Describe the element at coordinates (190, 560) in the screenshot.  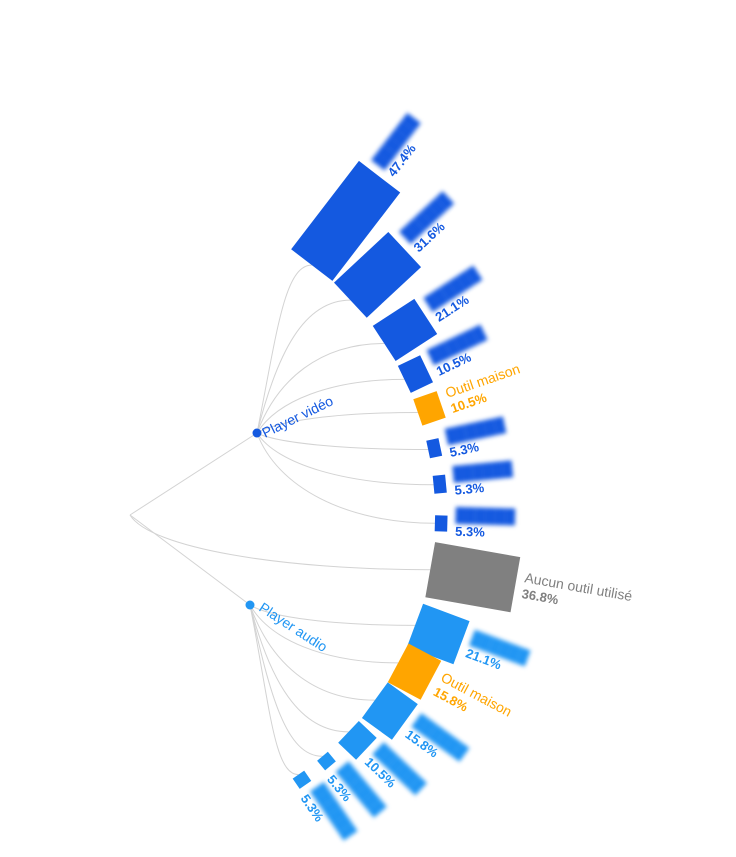
I see `link-root-audio` at that location.